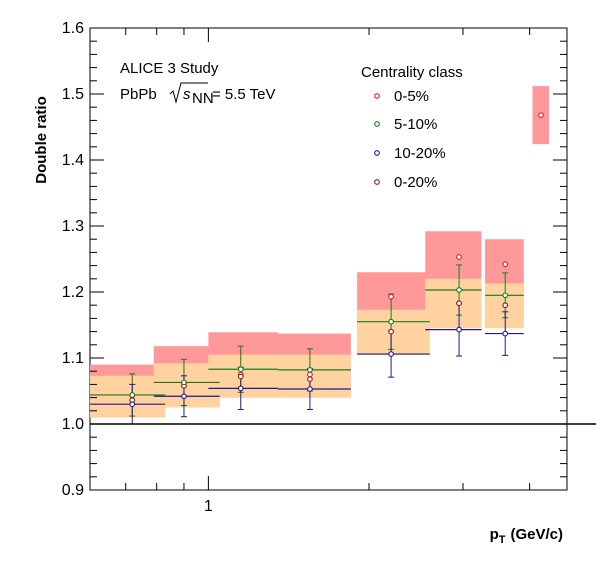  Describe the element at coordinates (415, 182) in the screenshot. I see `legend-label-0-20pct: 0-20%` at that location.